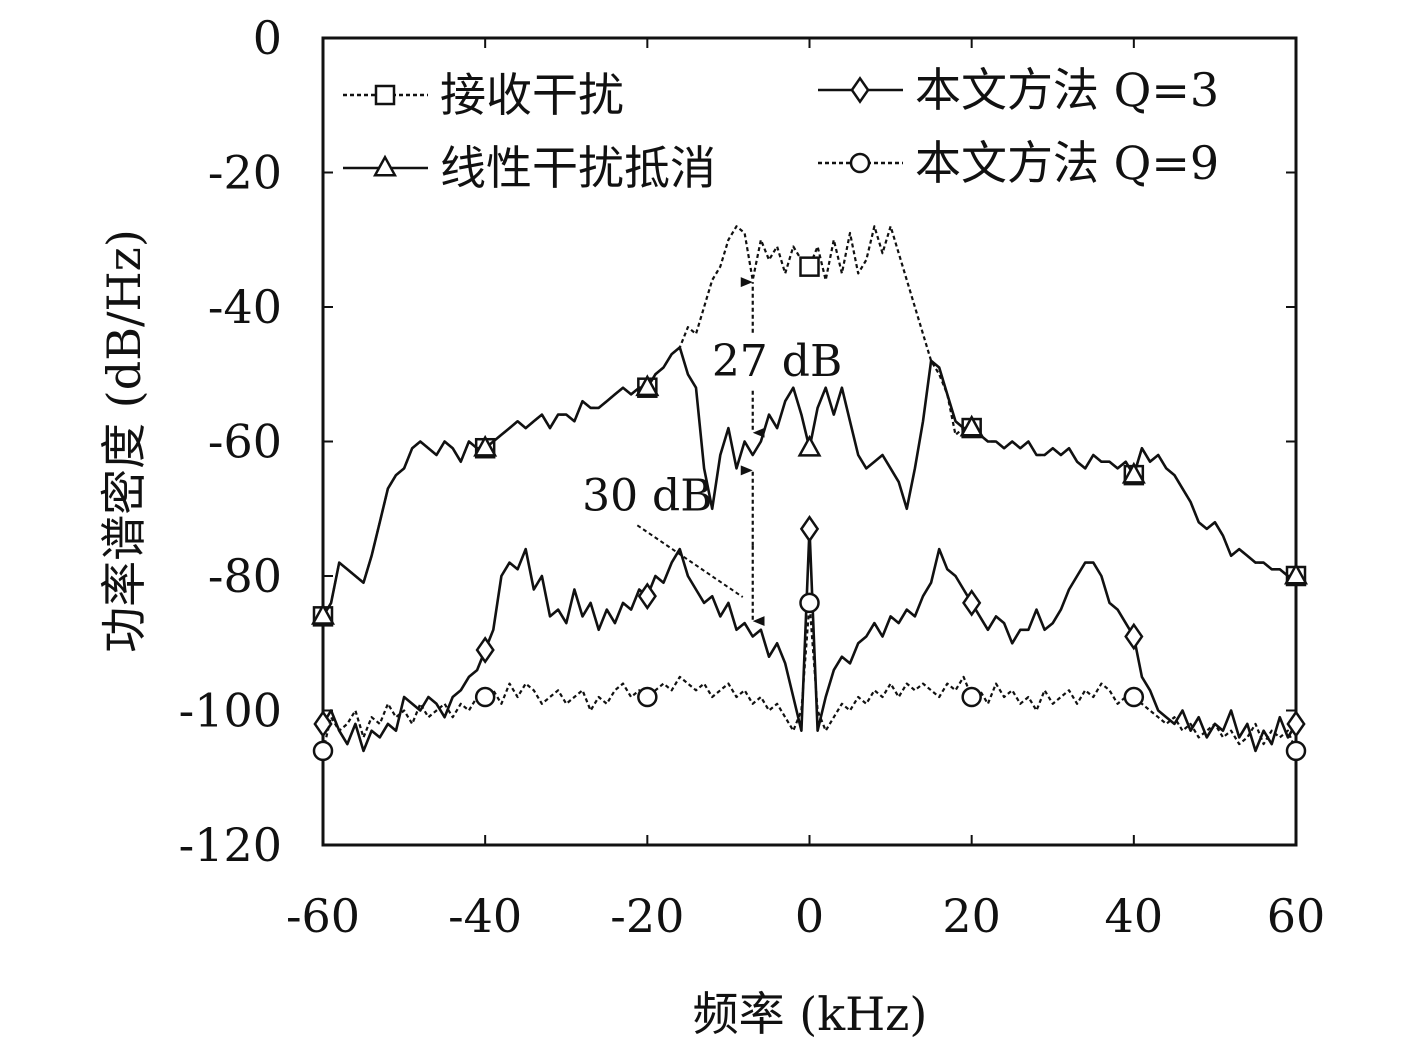  What do you see at coordinates (245, 442) in the screenshot?
I see `y-tick-label: -60` at bounding box center [245, 442].